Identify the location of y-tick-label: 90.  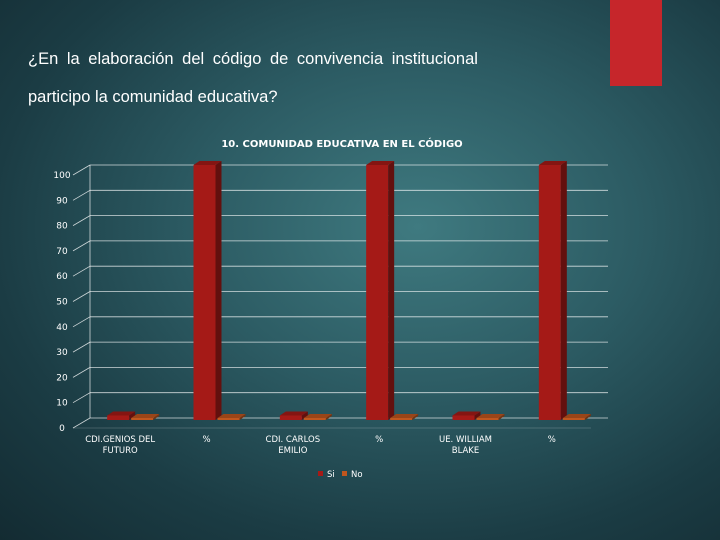
(62, 201).